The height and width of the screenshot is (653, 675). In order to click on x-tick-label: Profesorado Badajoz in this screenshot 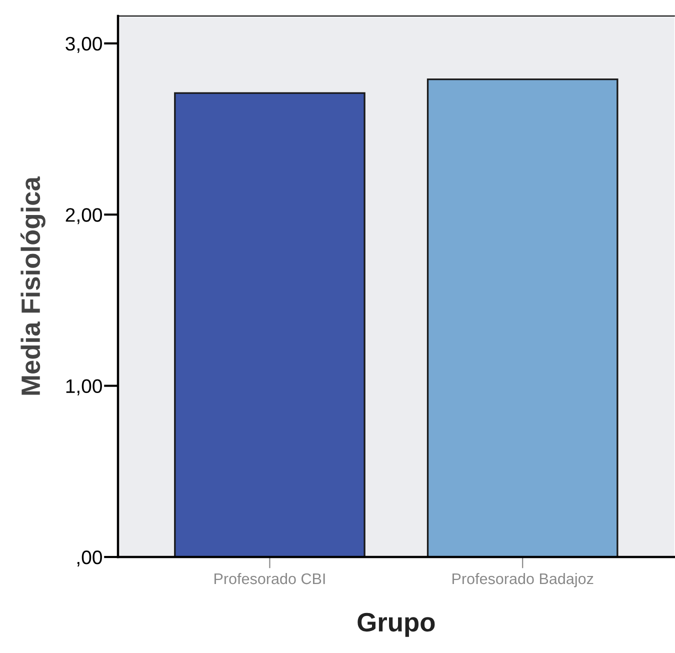, I will do `click(523, 580)`.